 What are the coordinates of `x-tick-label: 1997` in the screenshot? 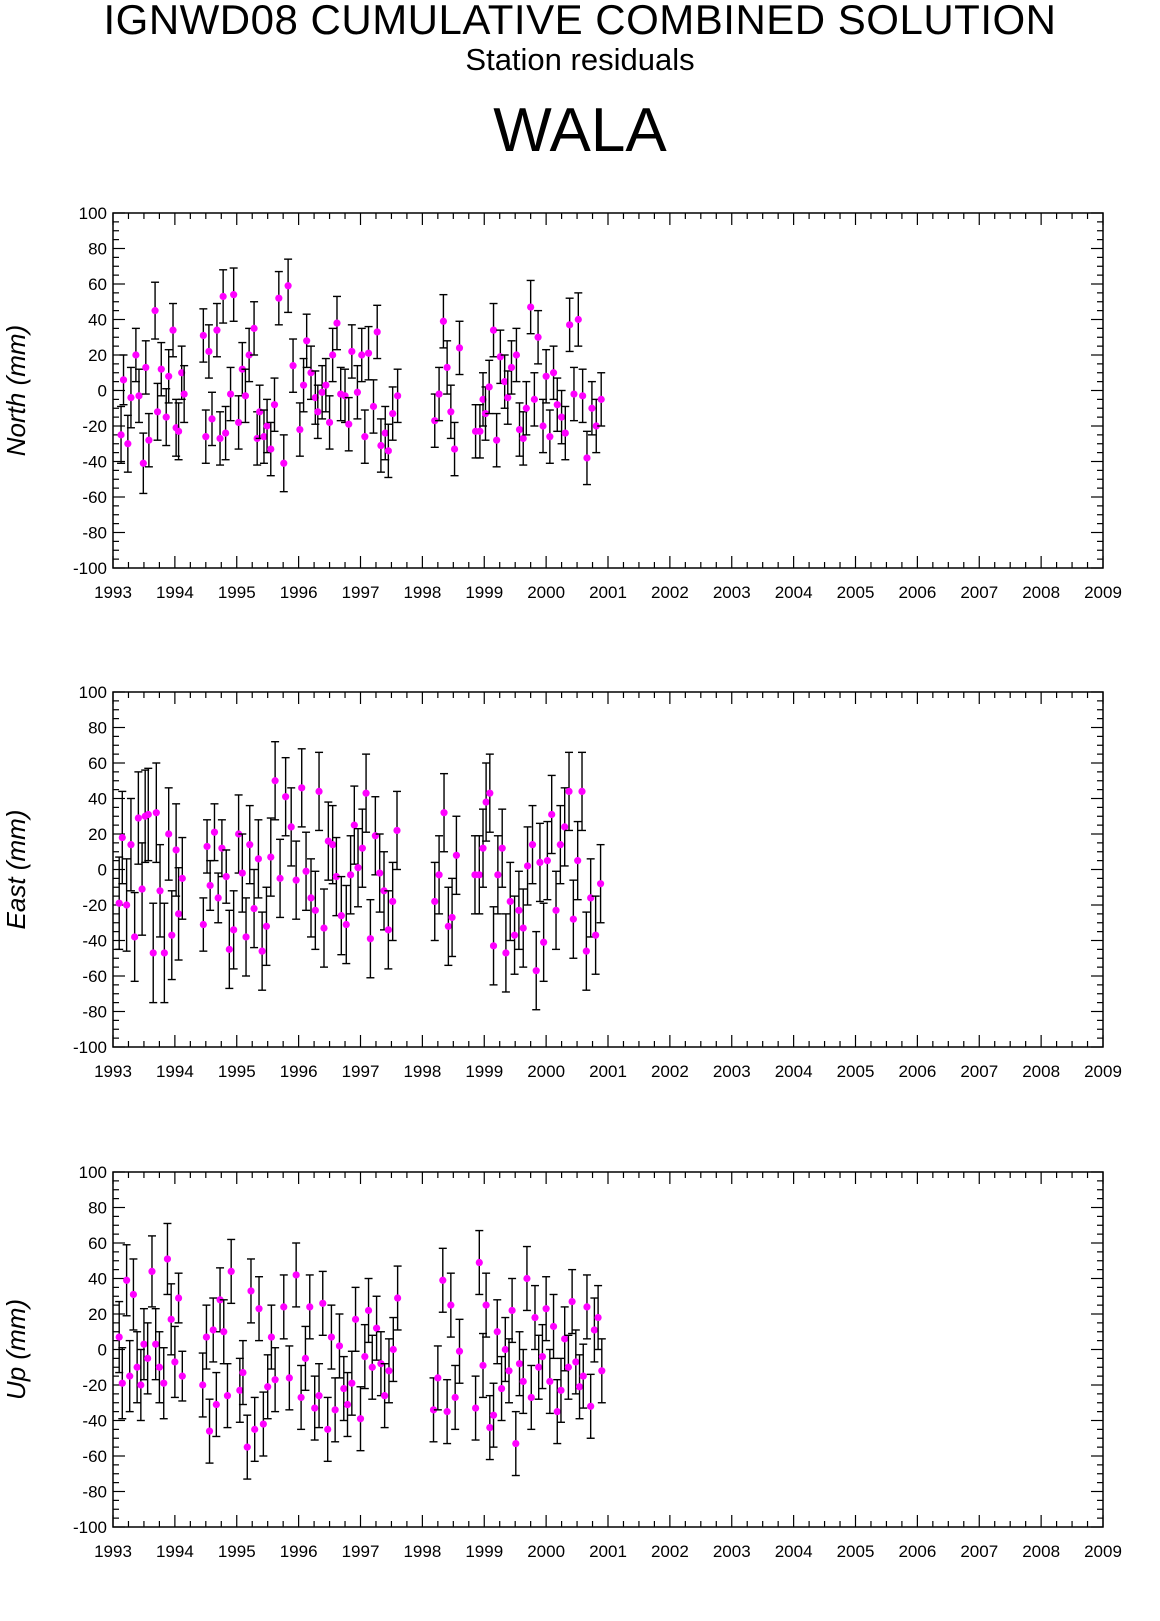 It's located at (361, 1071).